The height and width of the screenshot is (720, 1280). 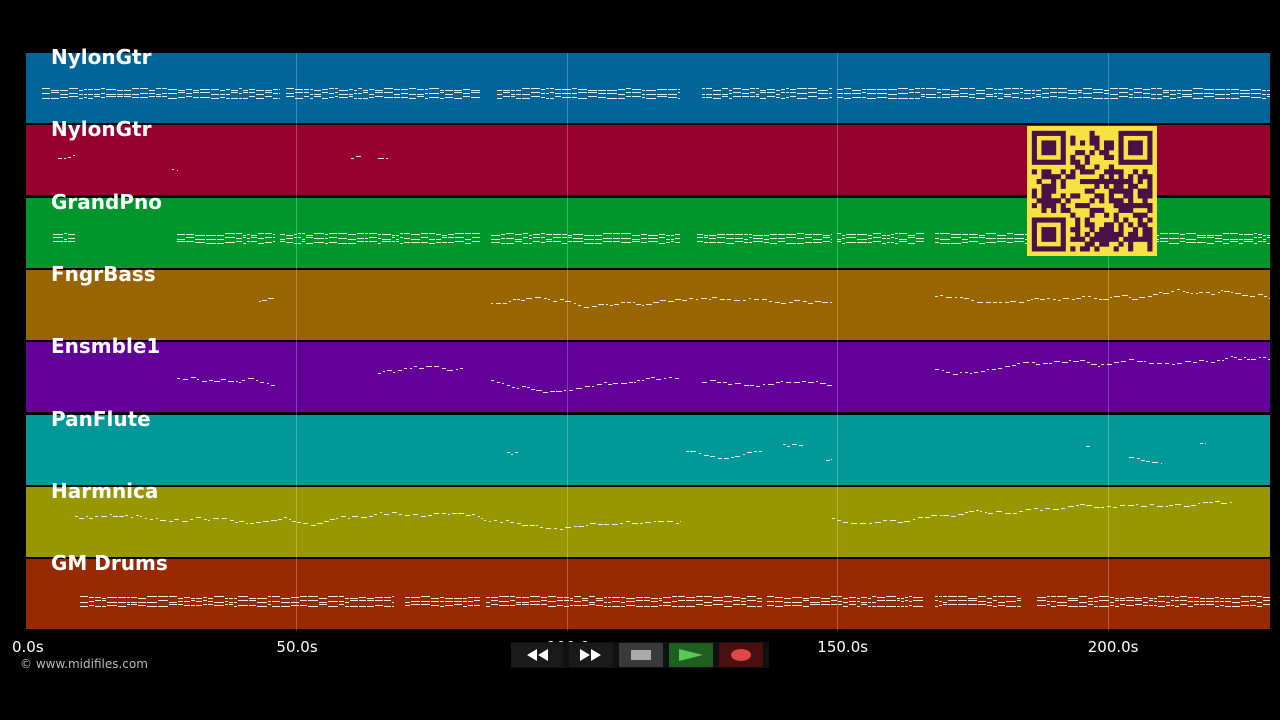 I want to click on track-lane: PanFlute, so click(x=648, y=446).